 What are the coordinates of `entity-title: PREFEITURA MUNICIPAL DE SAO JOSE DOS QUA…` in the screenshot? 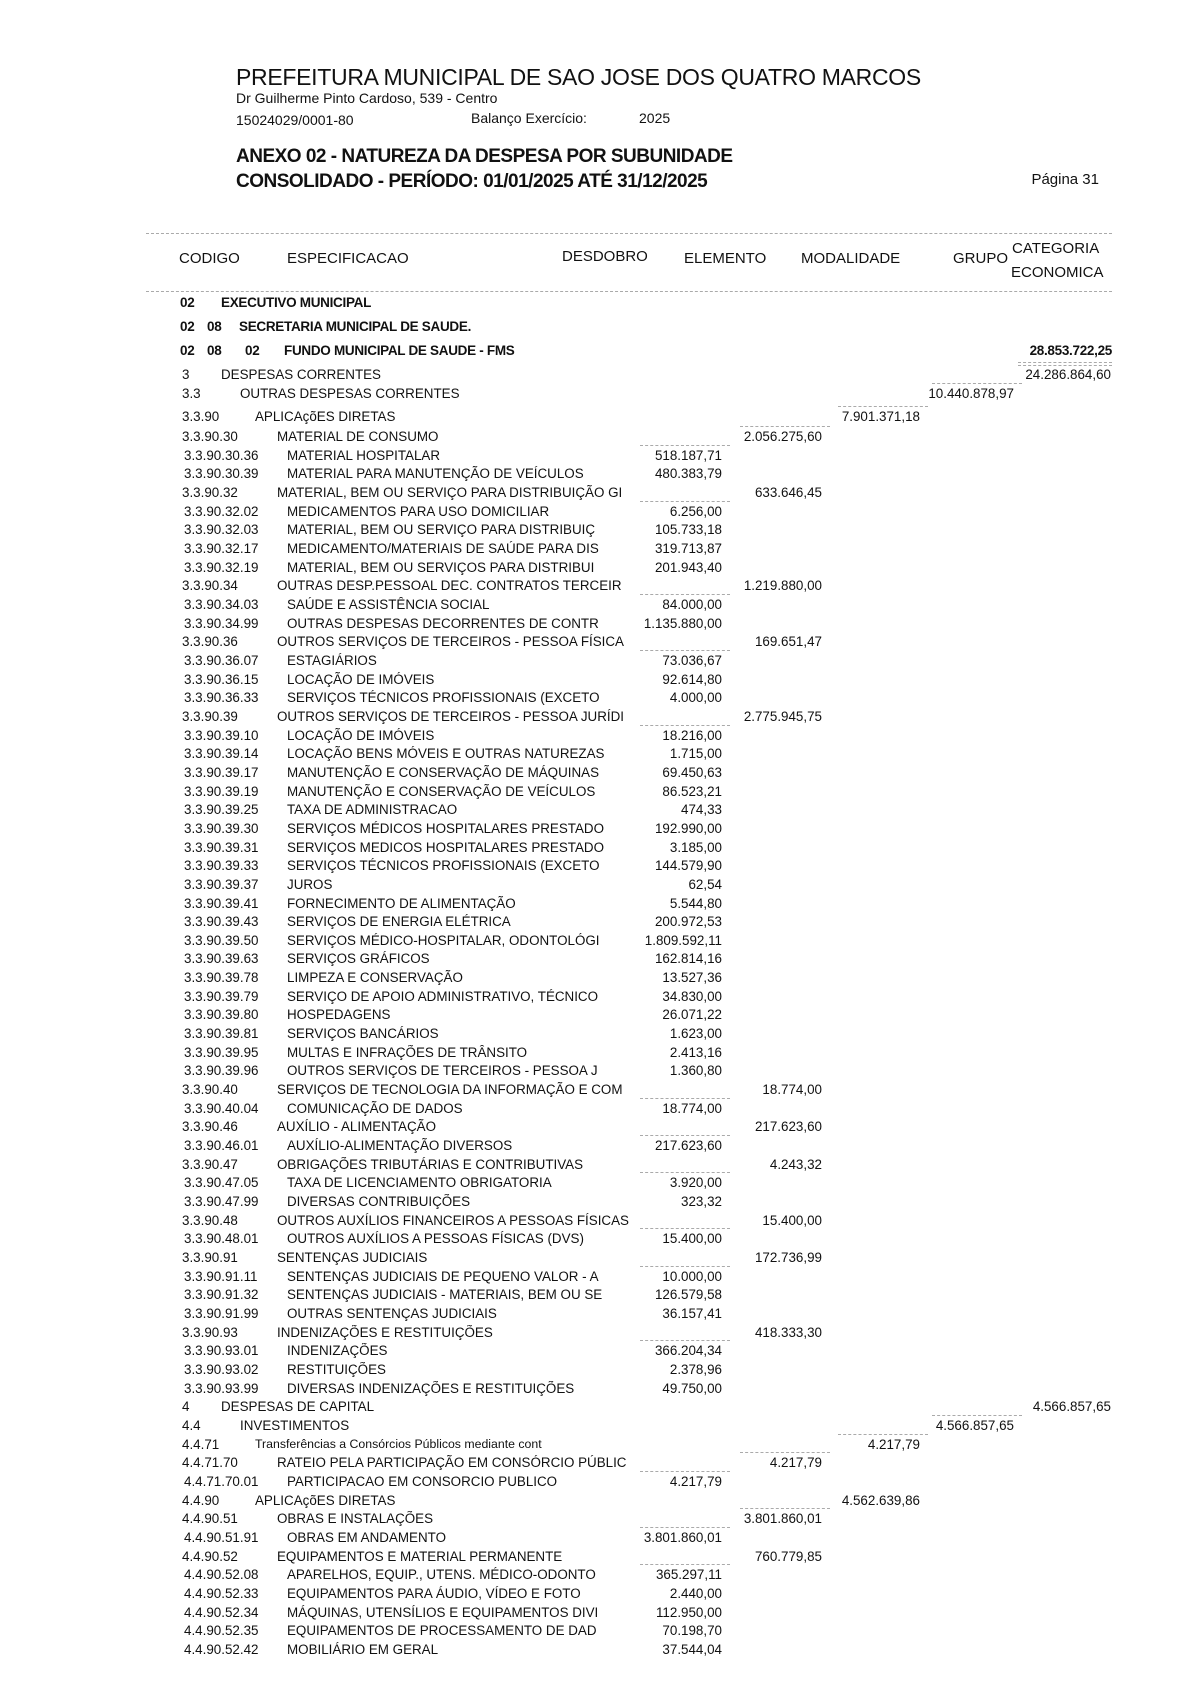 It's located at (578, 77).